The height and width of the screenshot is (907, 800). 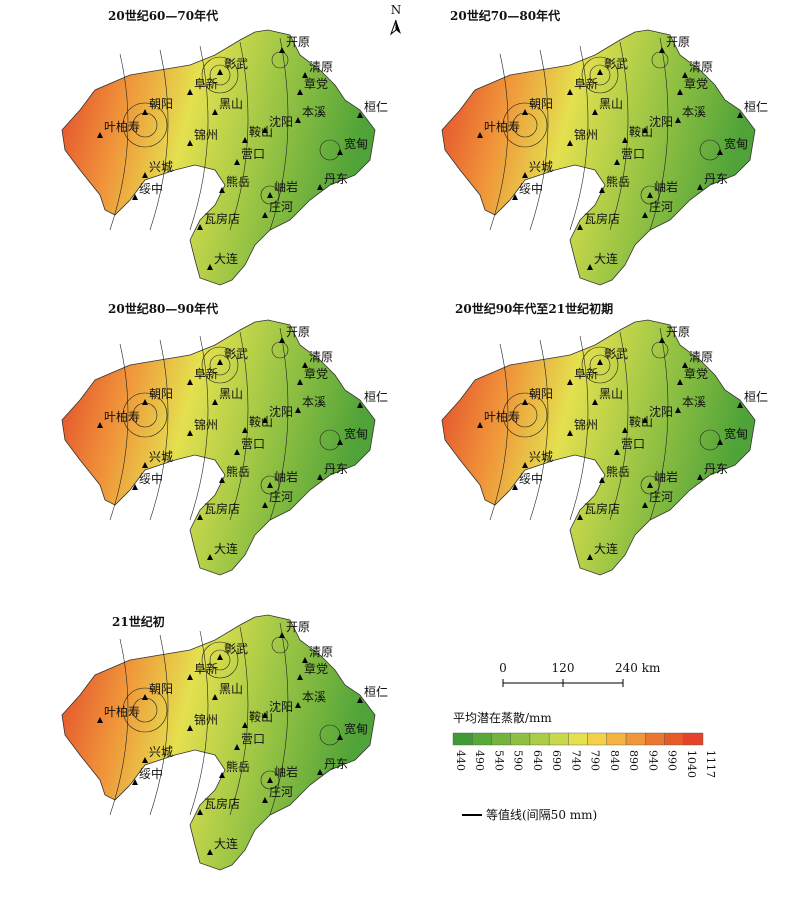 I want to click on city-label: 阜新, so click(x=586, y=373).